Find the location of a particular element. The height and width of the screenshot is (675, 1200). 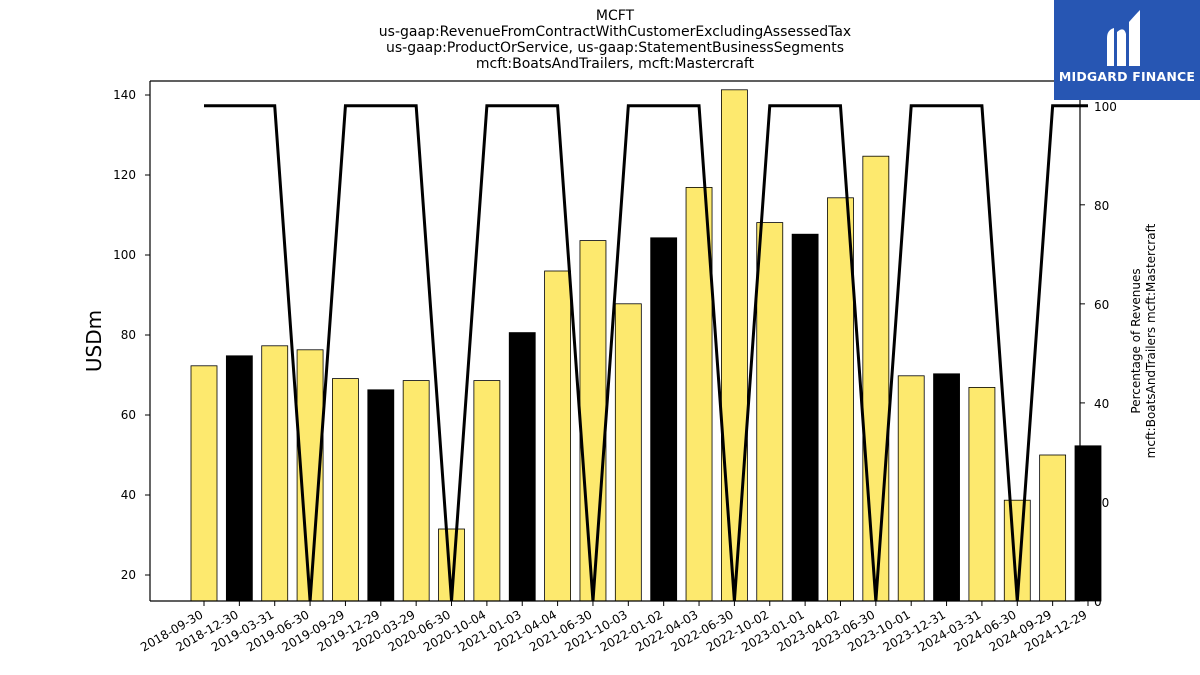

midgard-finance-logo: MIDGARD FINANCE is located at coordinates (1127, 50).